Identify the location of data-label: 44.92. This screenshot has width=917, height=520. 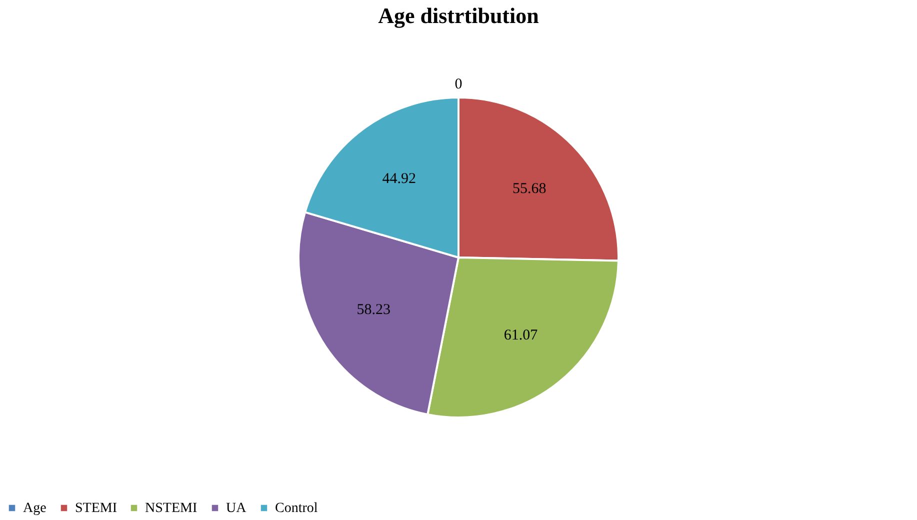
(399, 179).